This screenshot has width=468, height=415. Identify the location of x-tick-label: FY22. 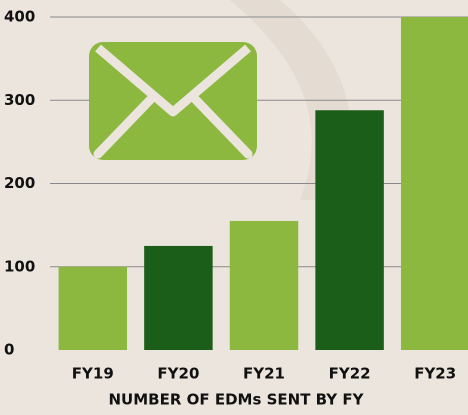
(350, 374).